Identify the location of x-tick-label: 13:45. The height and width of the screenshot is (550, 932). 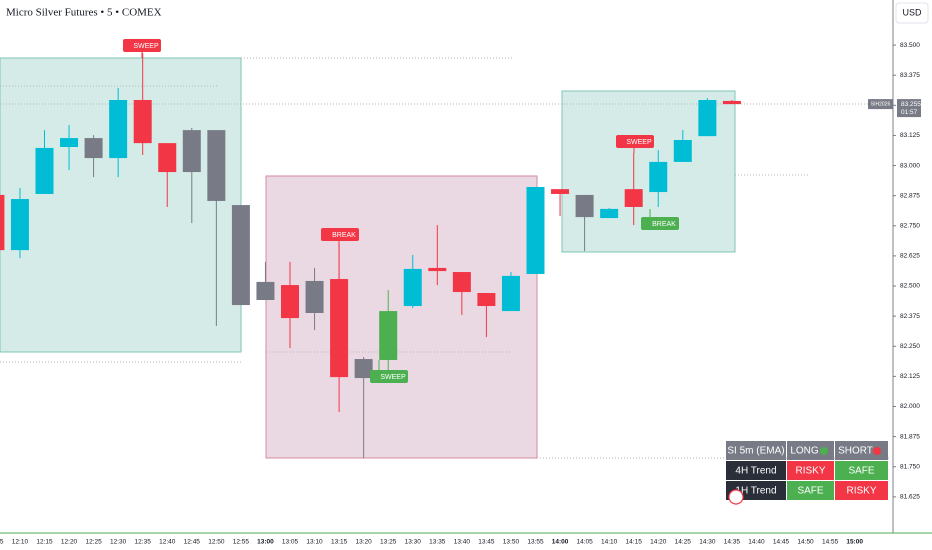
(486, 542).